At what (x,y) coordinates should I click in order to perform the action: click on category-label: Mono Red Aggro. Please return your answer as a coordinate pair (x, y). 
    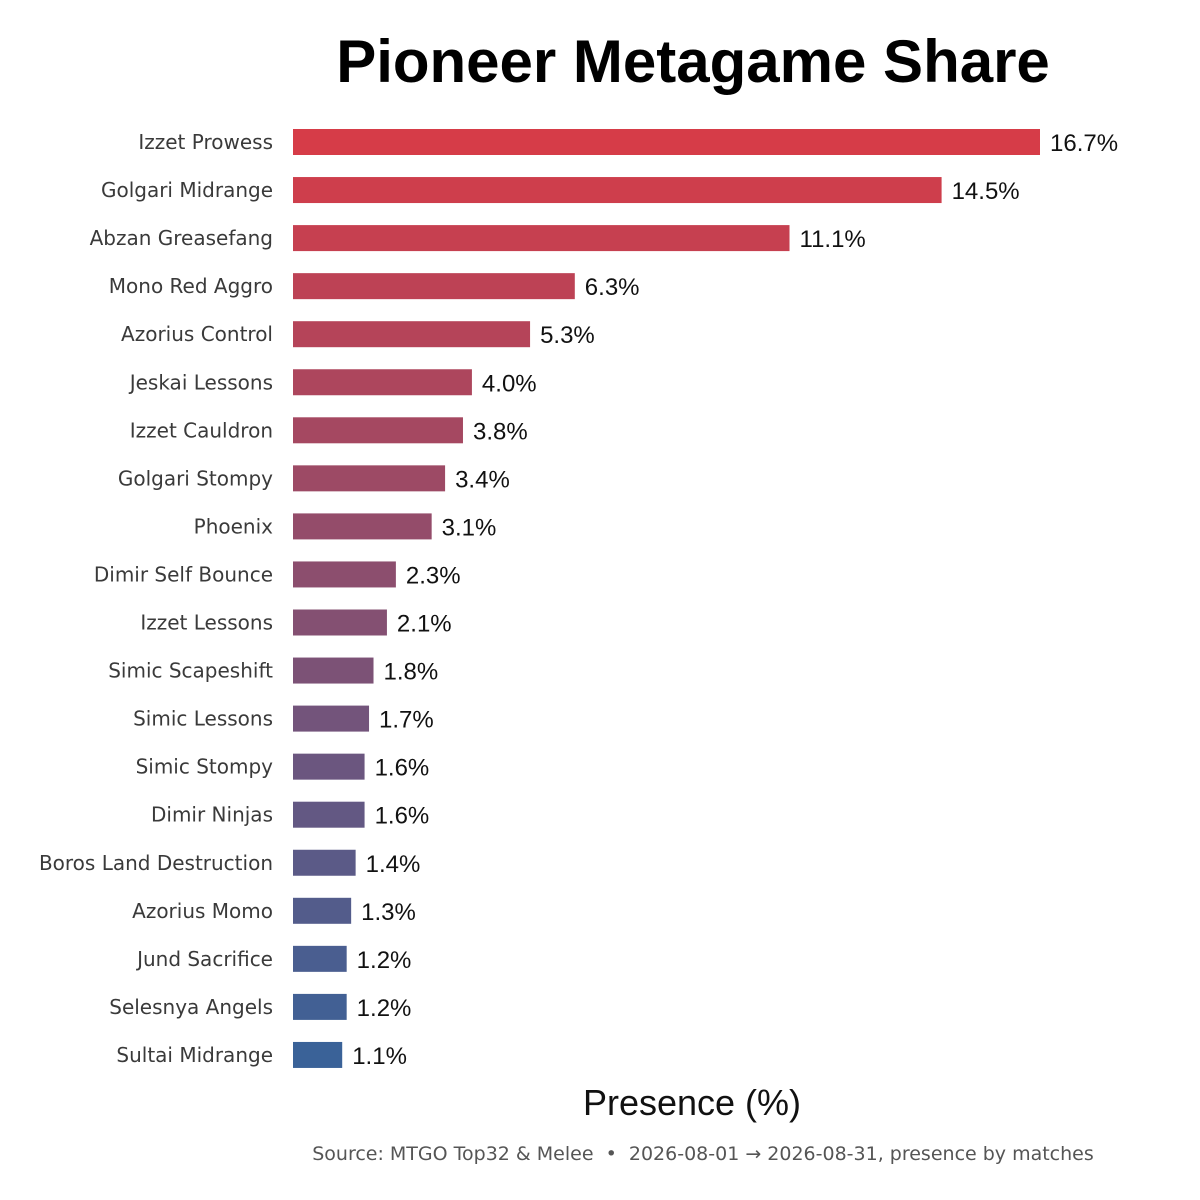
    Looking at the image, I should click on (191, 286).